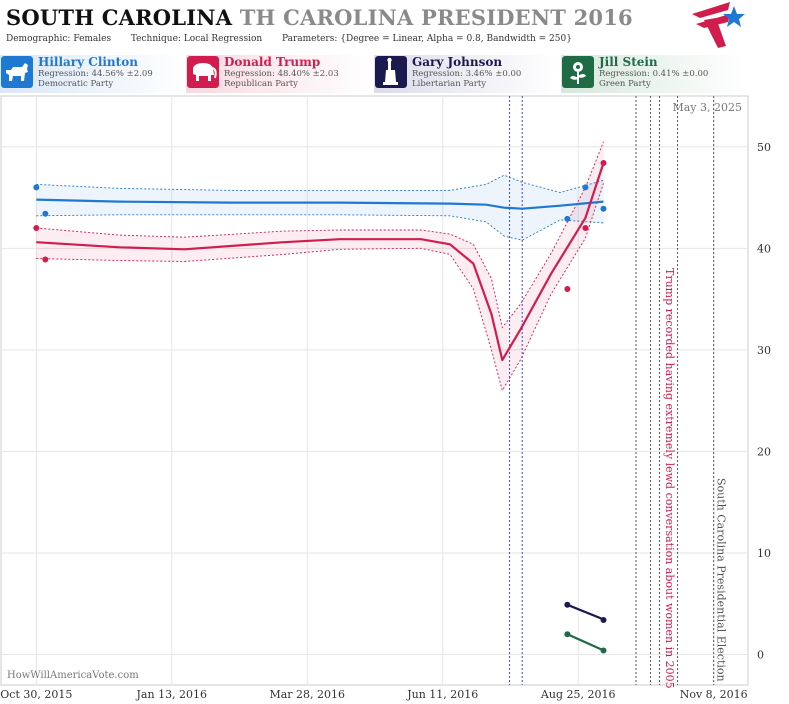 The height and width of the screenshot is (704, 789). I want to click on y-tick-label: 10, so click(764, 553).